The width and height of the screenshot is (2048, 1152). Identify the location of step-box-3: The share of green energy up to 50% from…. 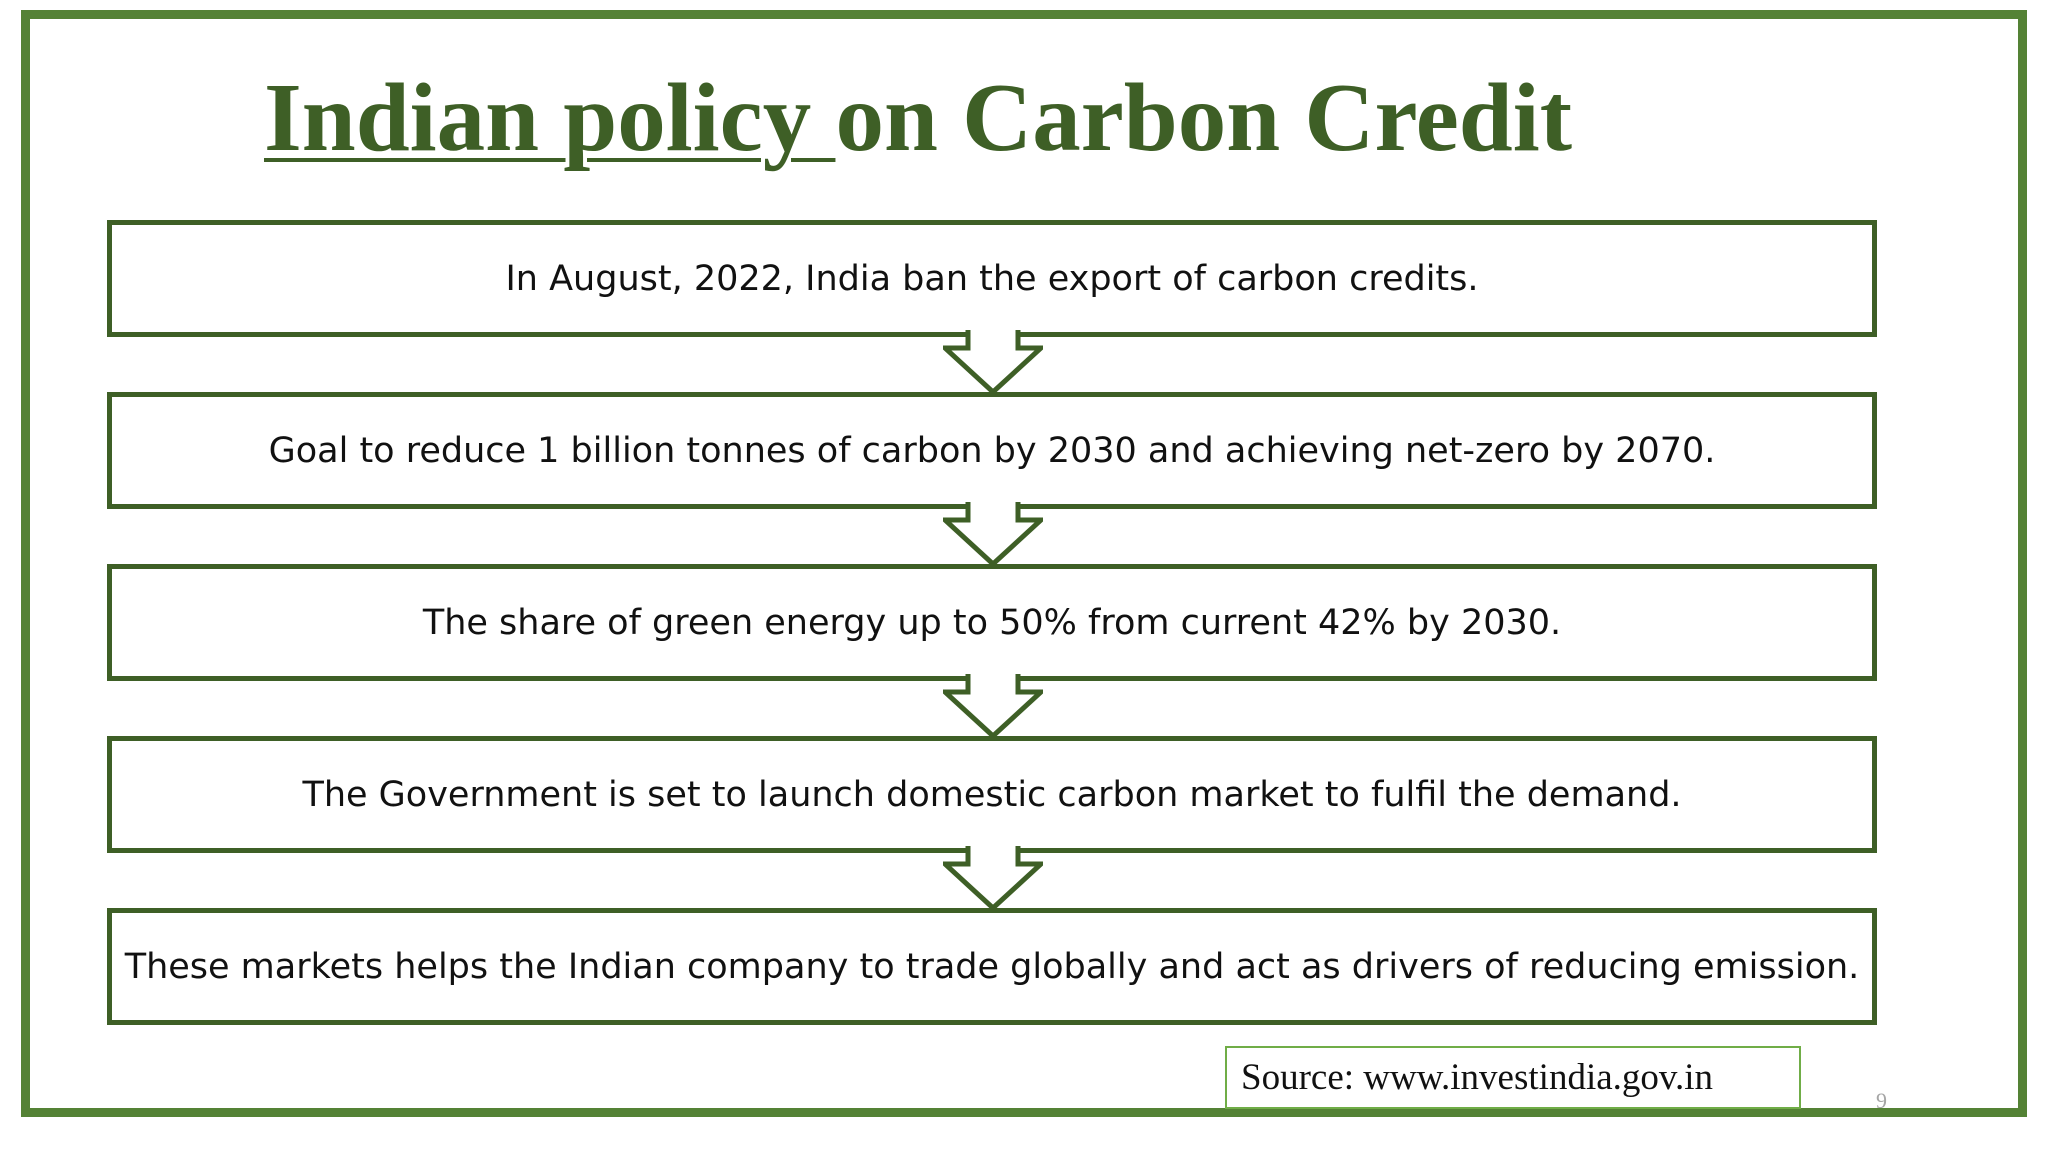
(992, 622).